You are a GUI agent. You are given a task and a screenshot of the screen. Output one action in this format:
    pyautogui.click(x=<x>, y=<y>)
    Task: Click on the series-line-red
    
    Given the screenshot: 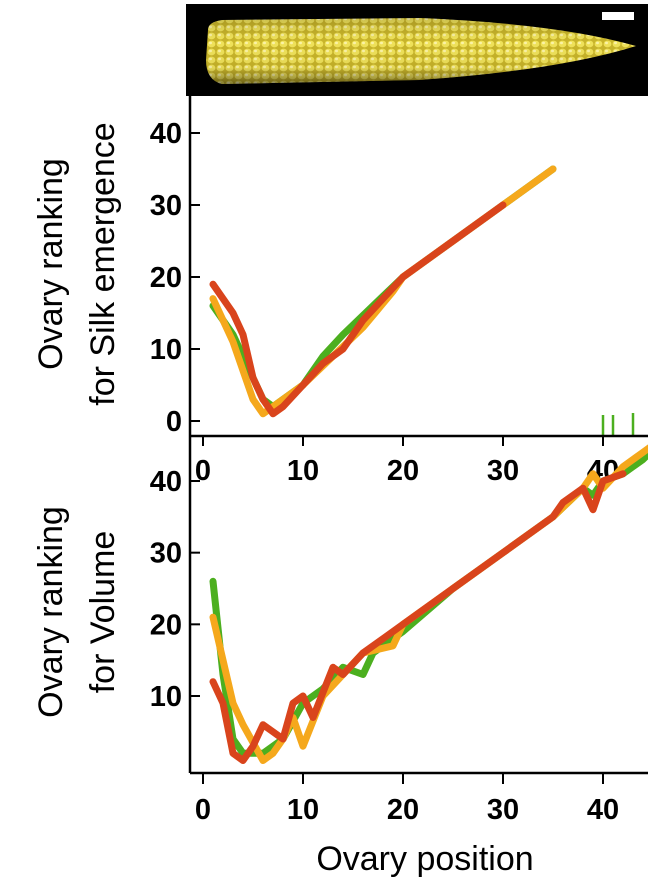 What is the action you would take?
    pyautogui.click(x=358, y=309)
    